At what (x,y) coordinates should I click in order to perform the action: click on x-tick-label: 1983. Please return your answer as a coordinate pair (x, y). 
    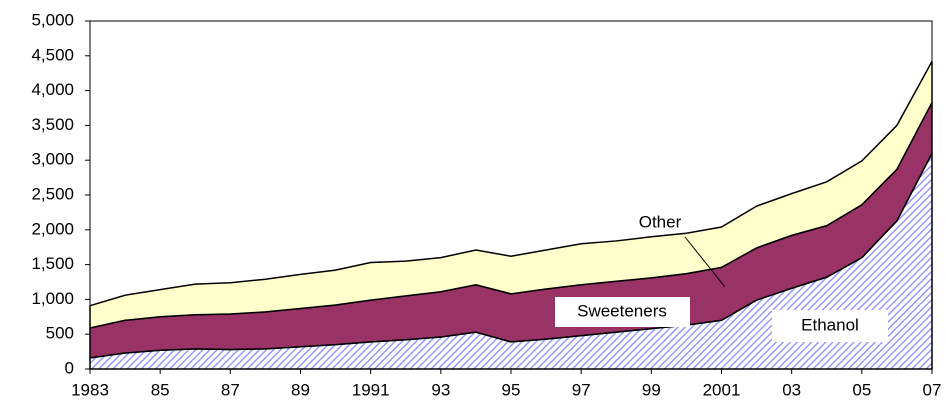
    Looking at the image, I should click on (90, 389).